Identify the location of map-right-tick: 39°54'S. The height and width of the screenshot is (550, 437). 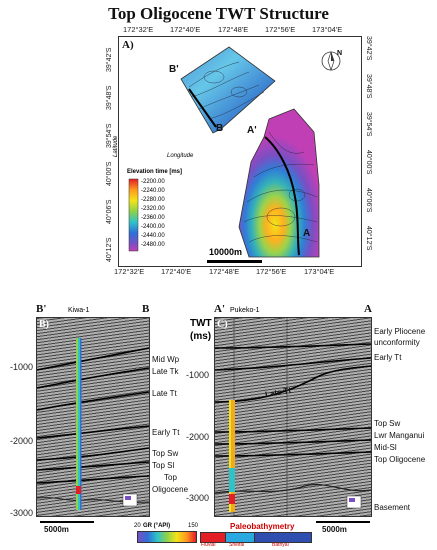
(368, 124).